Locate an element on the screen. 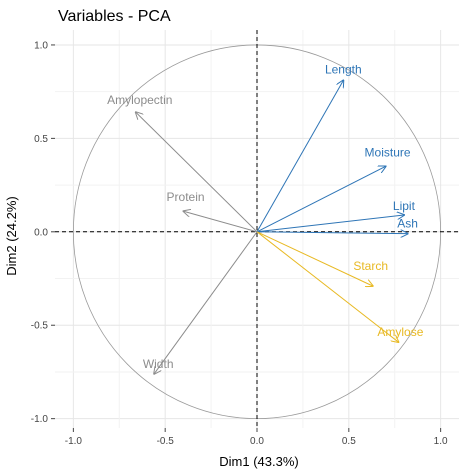 This screenshot has width=474, height=474. vector-arrow-lipit is located at coordinates (330, 224).